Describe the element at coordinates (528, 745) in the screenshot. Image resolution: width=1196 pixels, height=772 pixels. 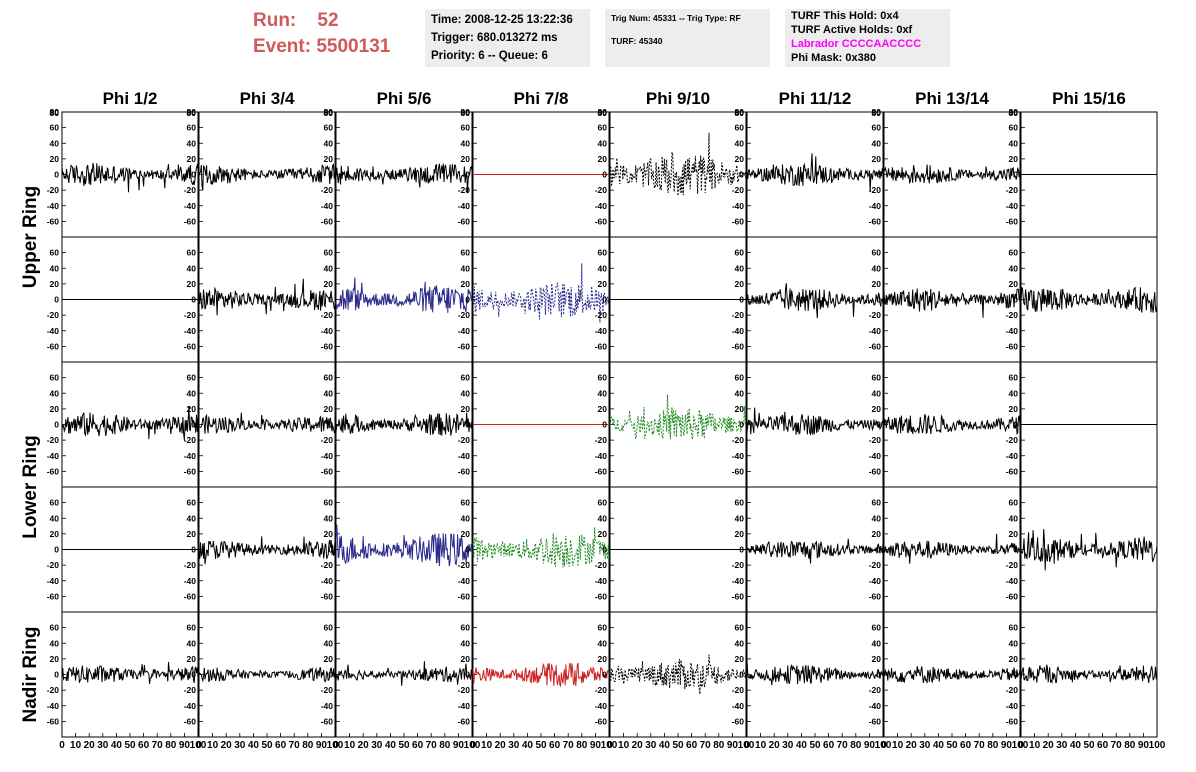
I see `x-tick-label: 40` at that location.